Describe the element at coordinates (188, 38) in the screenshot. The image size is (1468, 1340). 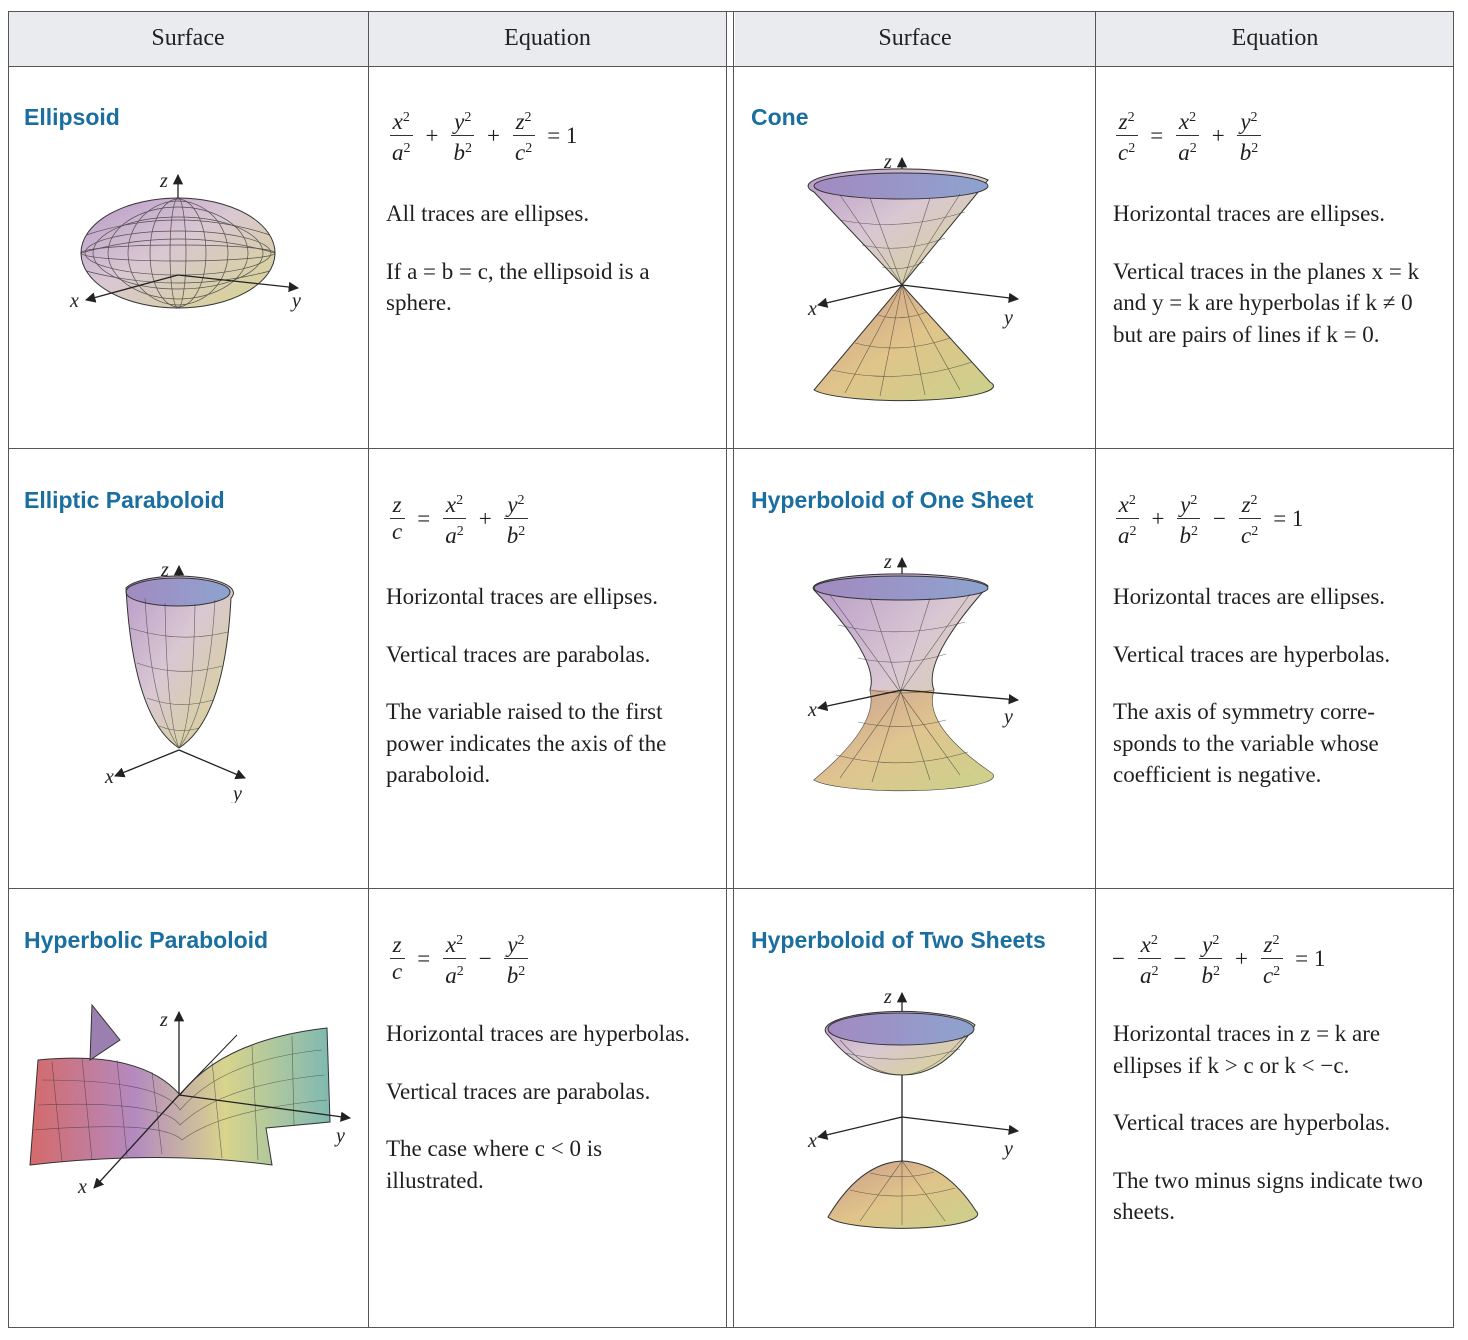
I see `header-surface-left: Surface` at that location.